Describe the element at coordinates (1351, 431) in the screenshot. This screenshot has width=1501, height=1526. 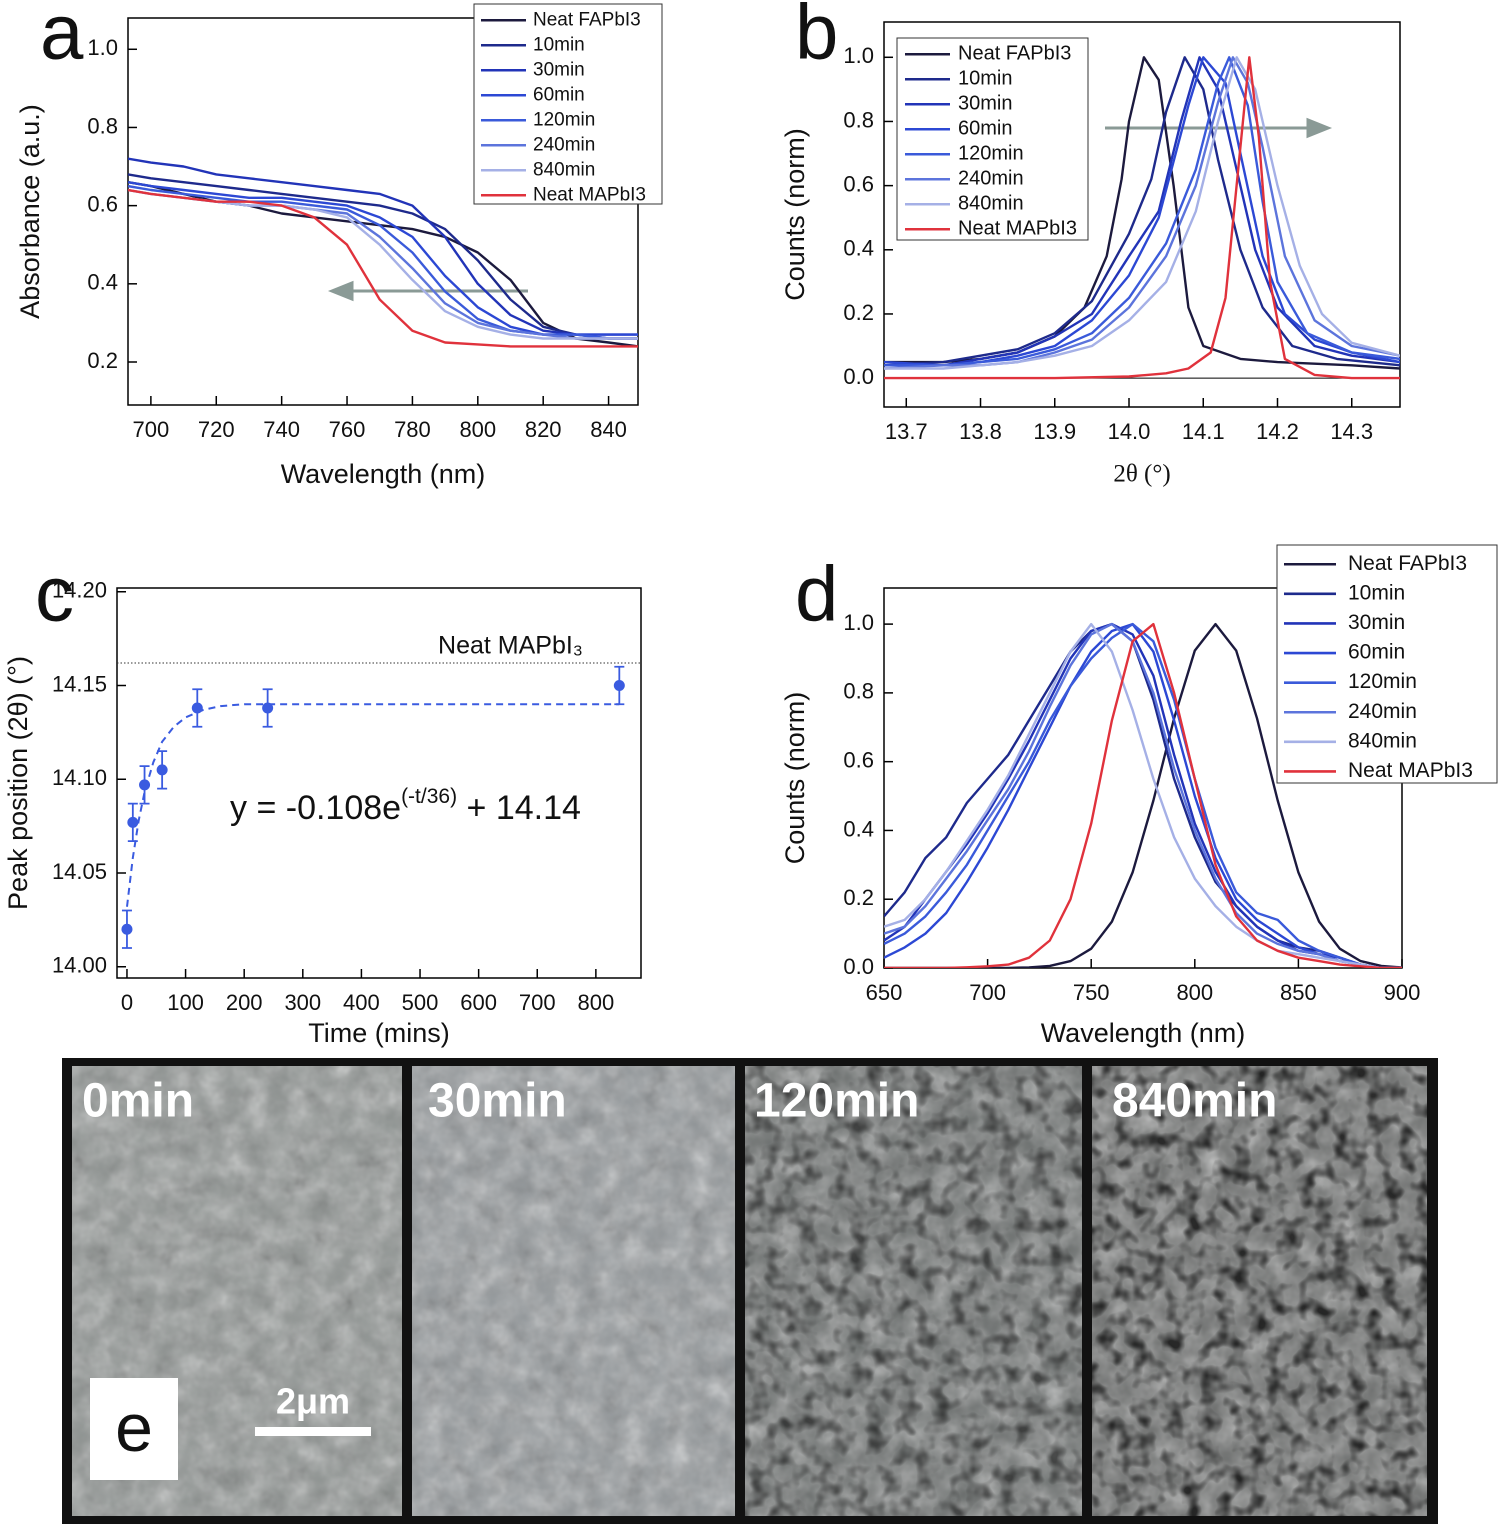
I see `x-tick-label: 14.3` at that location.